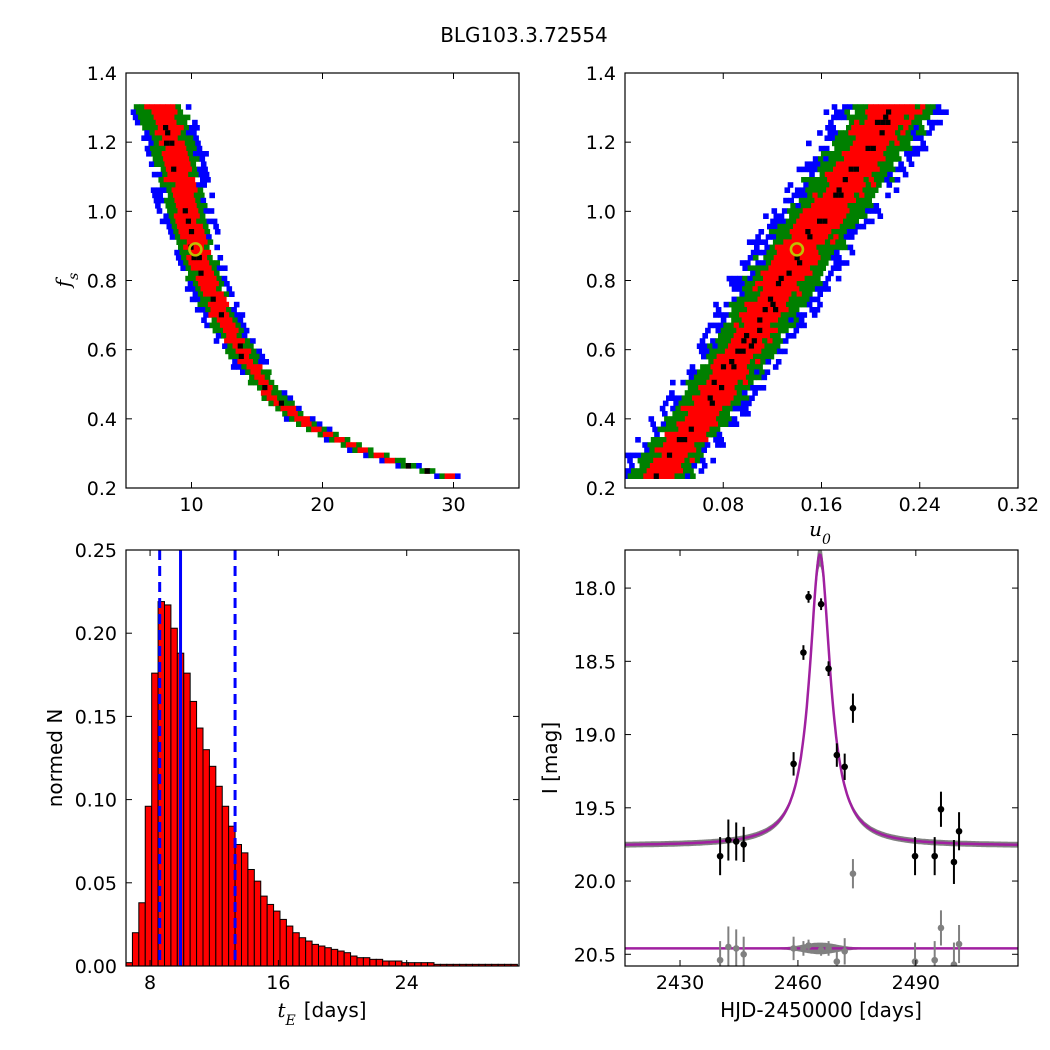 This screenshot has width=1050, height=1050. Describe the element at coordinates (821, 699) in the screenshot. I see `p4-model-envelope` at that location.